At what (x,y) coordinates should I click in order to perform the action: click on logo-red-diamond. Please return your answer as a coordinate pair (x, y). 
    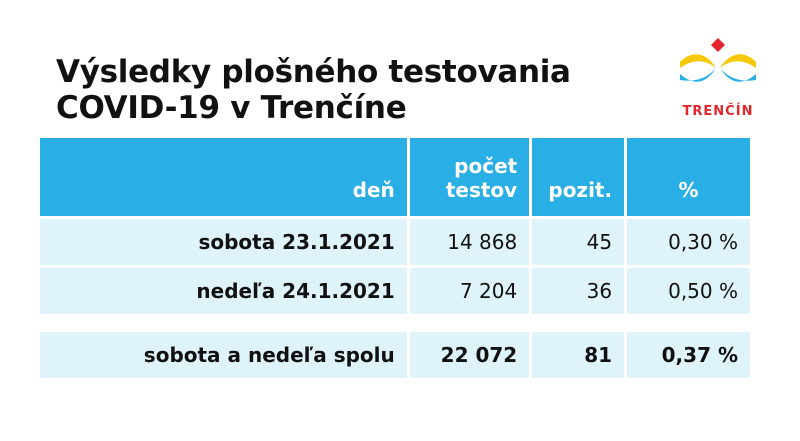
    Looking at the image, I should click on (718, 45).